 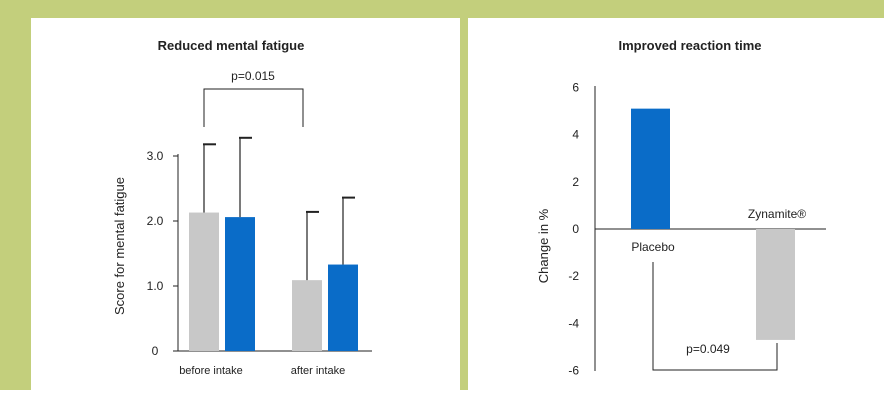 I want to click on p-value-annotation: p=0.015, so click(x=253, y=76).